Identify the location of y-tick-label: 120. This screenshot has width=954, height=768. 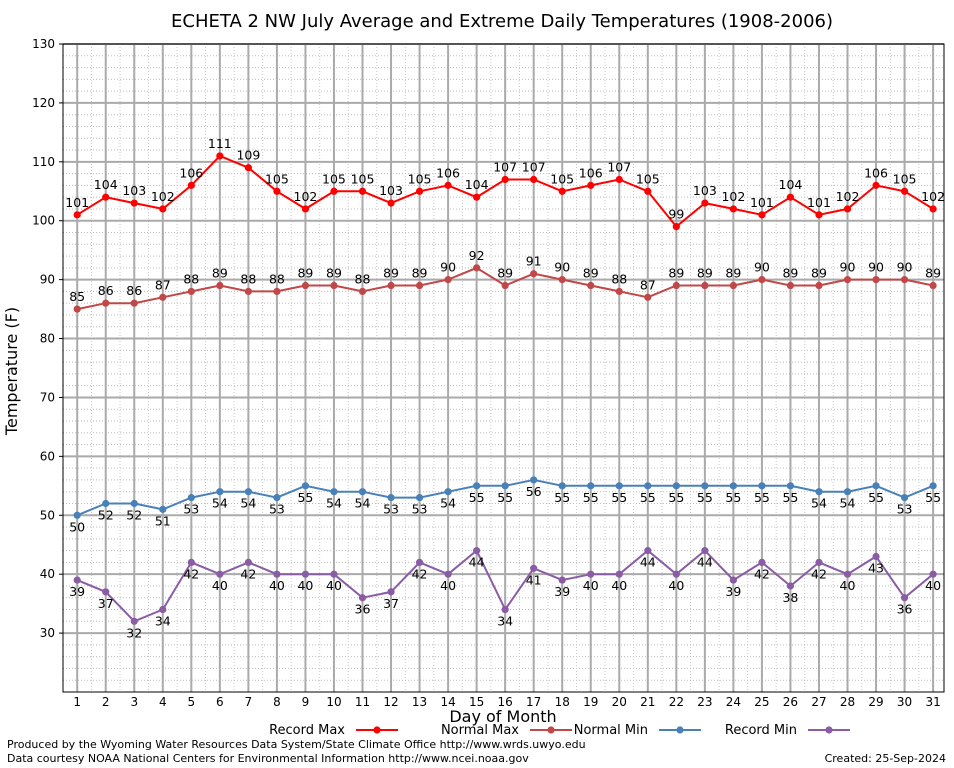
(43, 103).